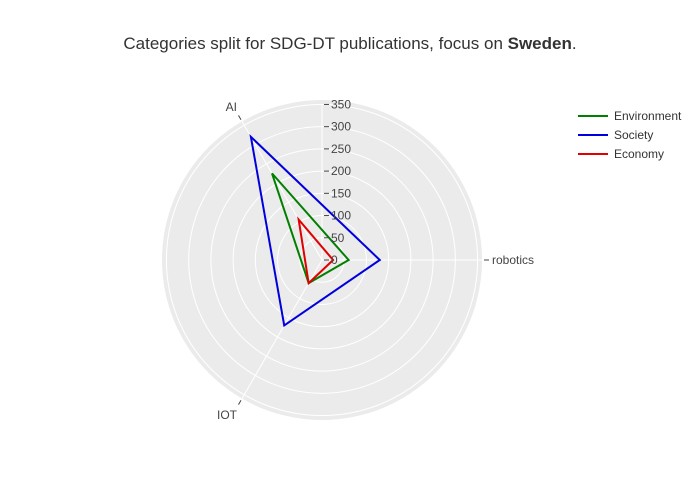 The width and height of the screenshot is (700, 500). What do you see at coordinates (227, 415) in the screenshot?
I see `category-label-iot: IOT` at bounding box center [227, 415].